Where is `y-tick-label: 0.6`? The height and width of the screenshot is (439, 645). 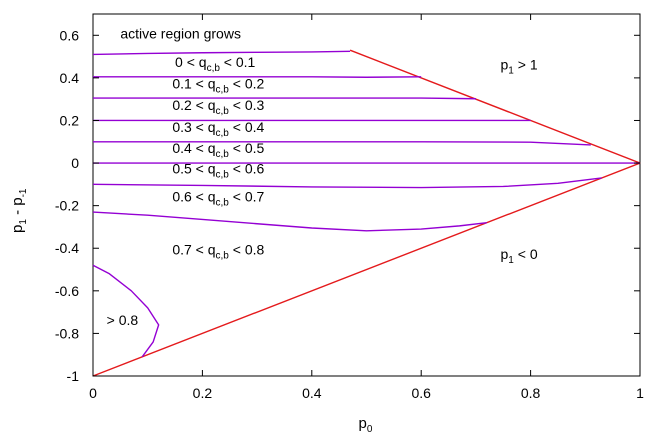
y-tick-label: 0.6 is located at coordinates (70, 35).